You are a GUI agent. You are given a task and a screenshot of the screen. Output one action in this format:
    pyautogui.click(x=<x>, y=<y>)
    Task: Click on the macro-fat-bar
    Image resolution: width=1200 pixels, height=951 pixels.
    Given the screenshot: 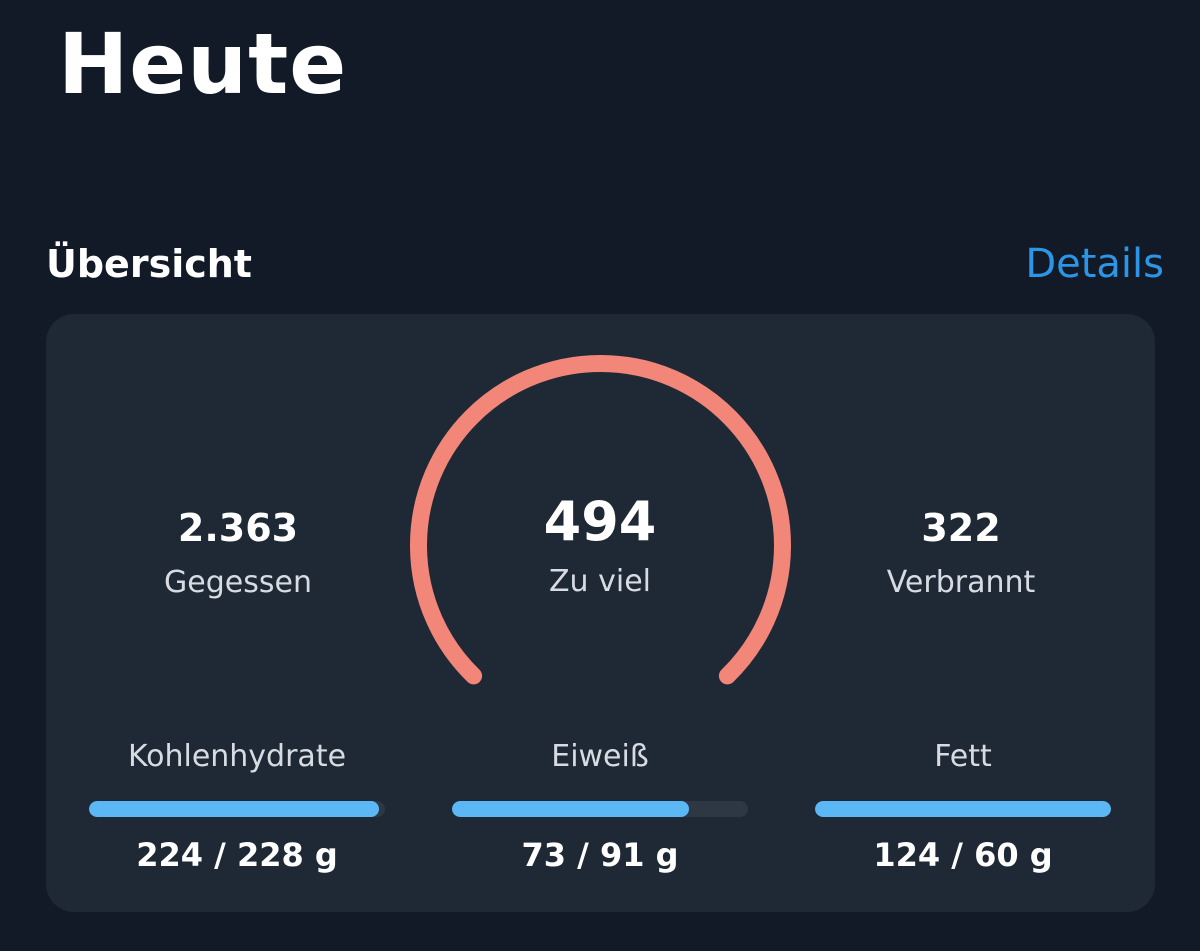 What is the action you would take?
    pyautogui.click(x=963, y=809)
    